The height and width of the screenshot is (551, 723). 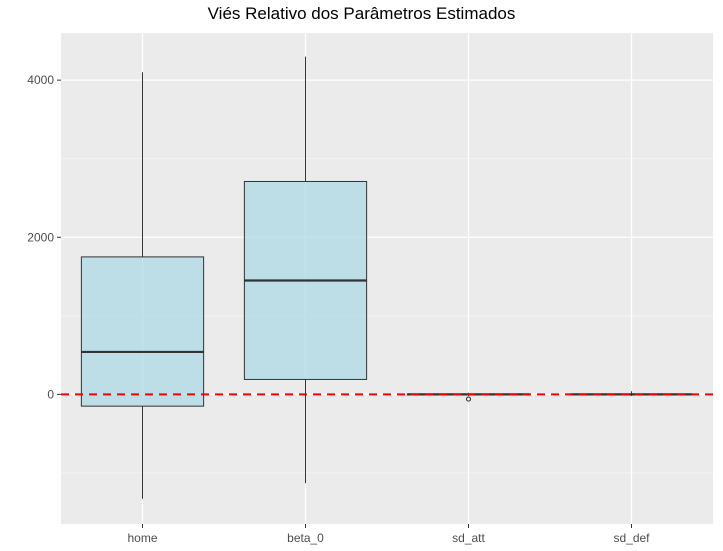 What do you see at coordinates (631, 538) in the screenshot?
I see `x-tick-label: sd_def` at bounding box center [631, 538].